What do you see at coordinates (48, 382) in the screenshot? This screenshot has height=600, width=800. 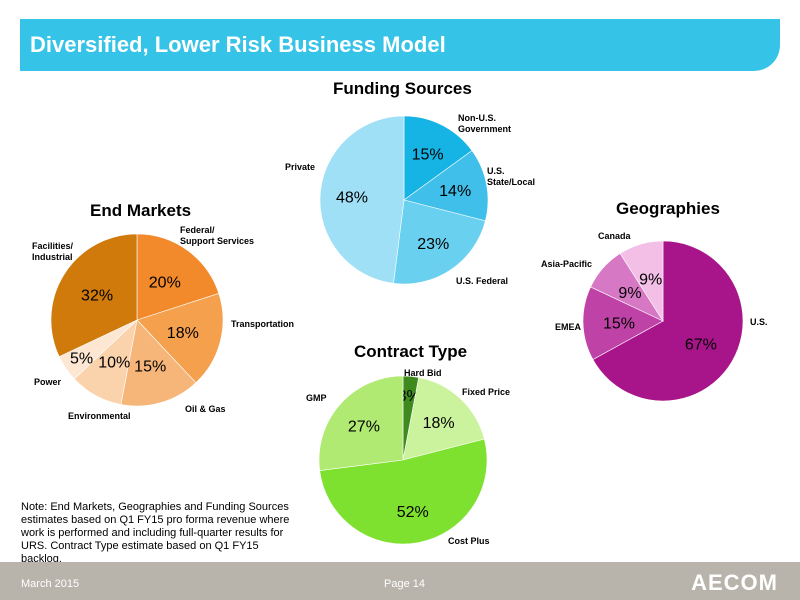 I see `slice-category-label: Power` at bounding box center [48, 382].